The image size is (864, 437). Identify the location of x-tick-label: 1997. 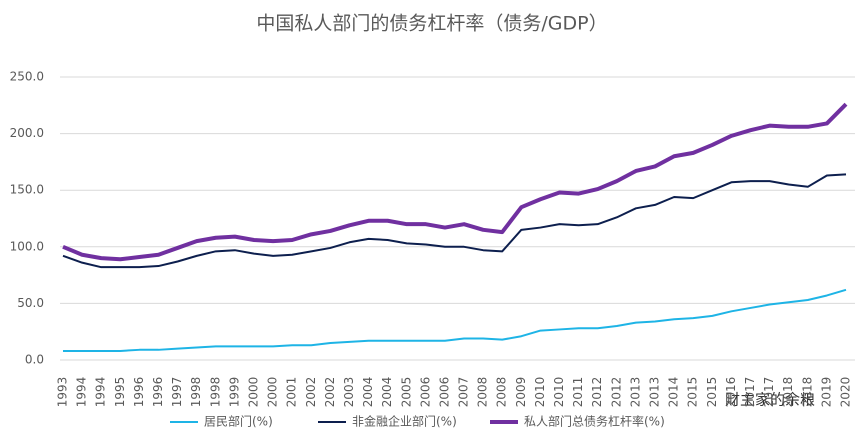
(177, 392).